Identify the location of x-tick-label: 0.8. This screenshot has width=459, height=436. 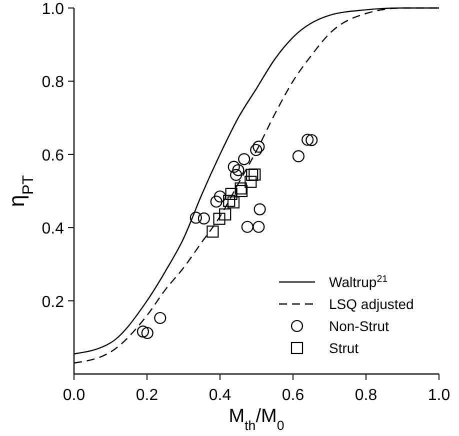
(366, 395).